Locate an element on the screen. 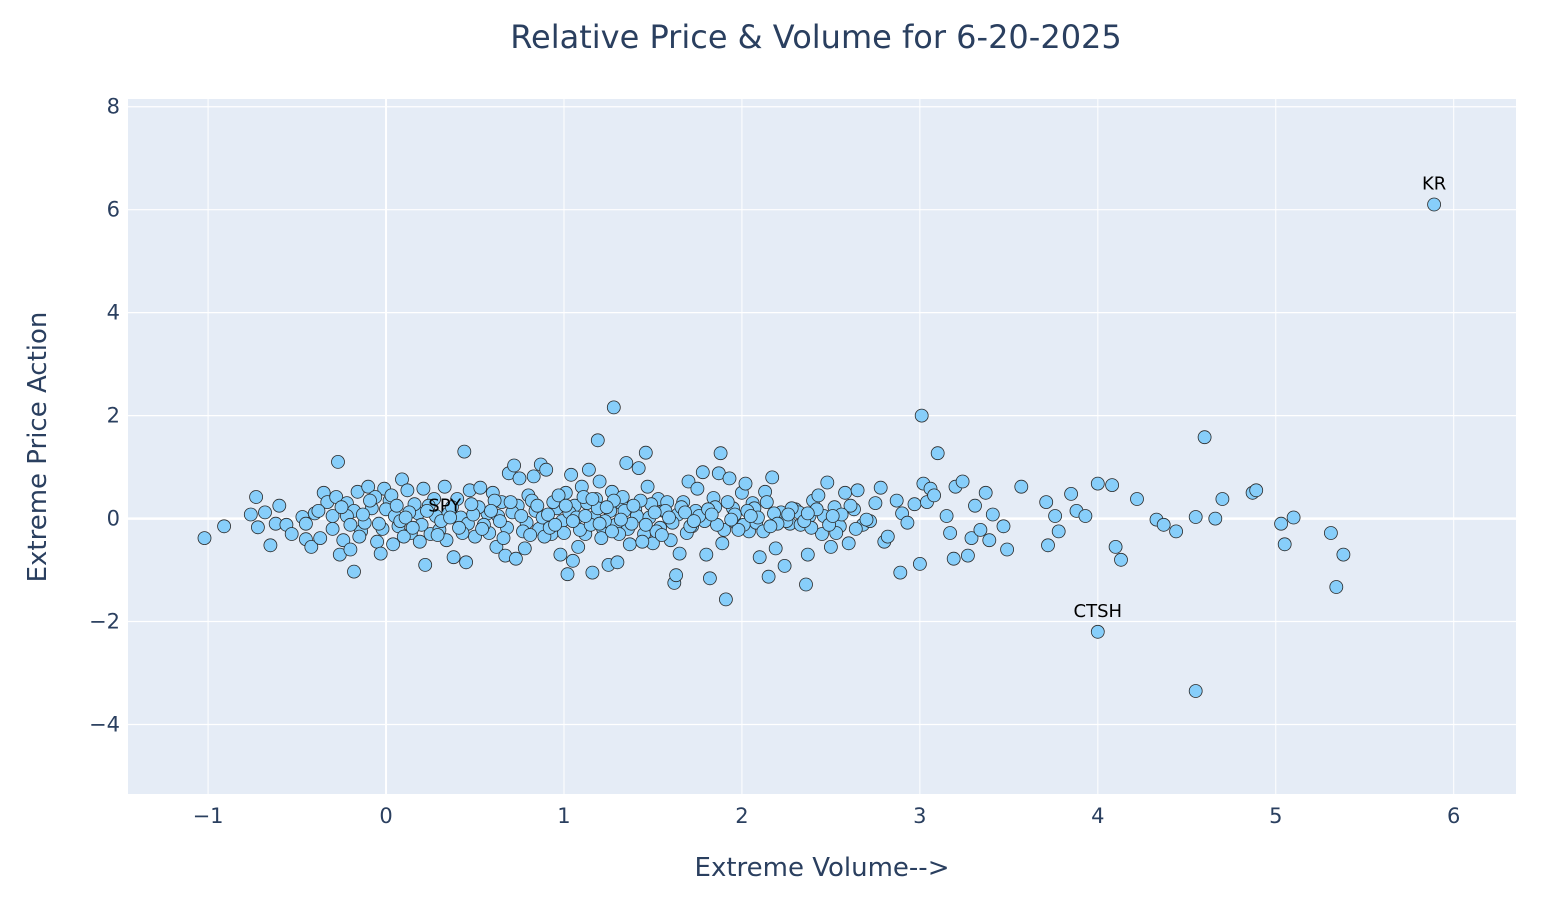 Image resolution: width=1554 pixels, height=898 pixels. point-annotation: KR is located at coordinates (1434, 184).